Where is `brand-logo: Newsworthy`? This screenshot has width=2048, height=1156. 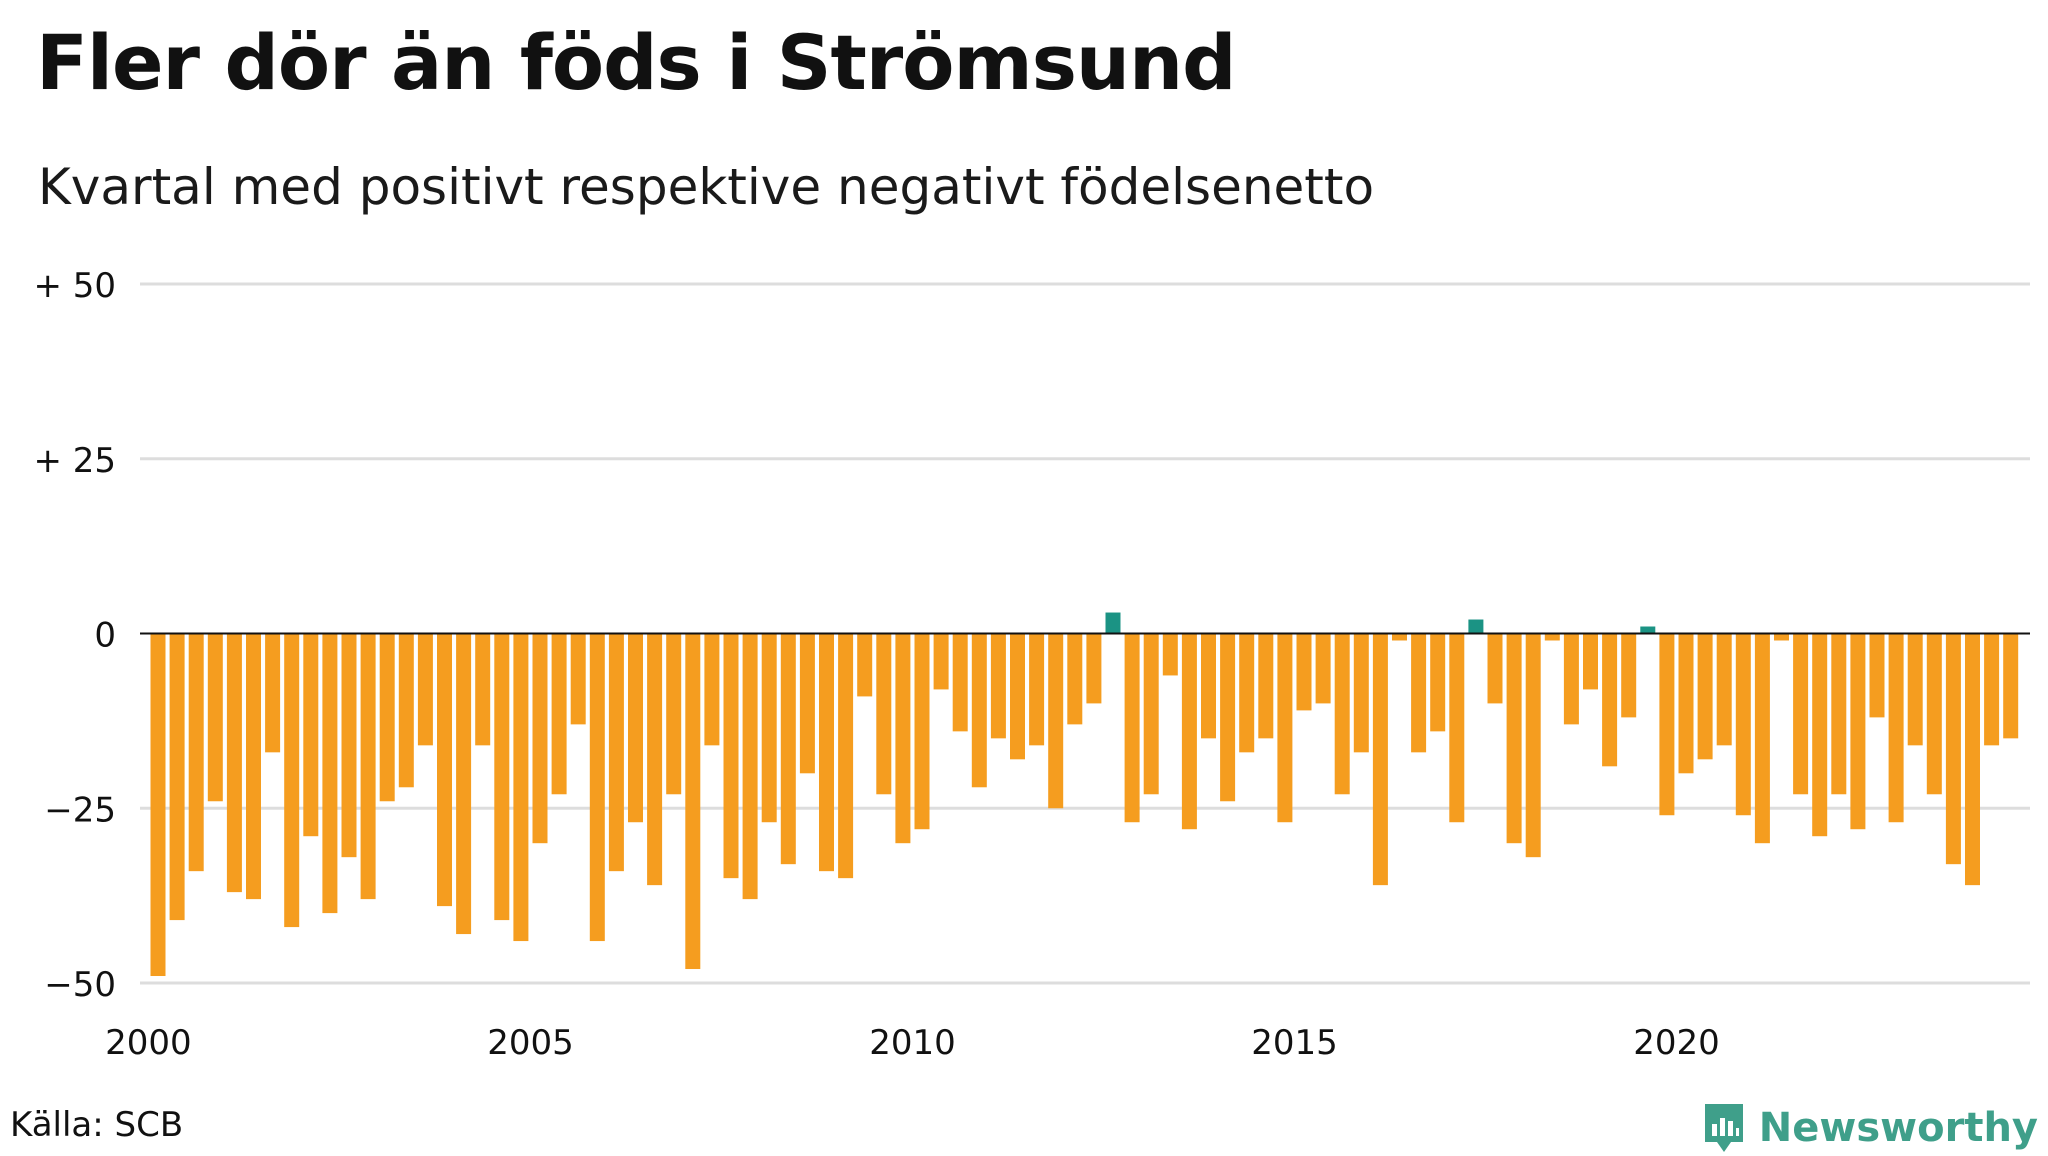
brand-logo: Newsworthy is located at coordinates (1869, 1128).